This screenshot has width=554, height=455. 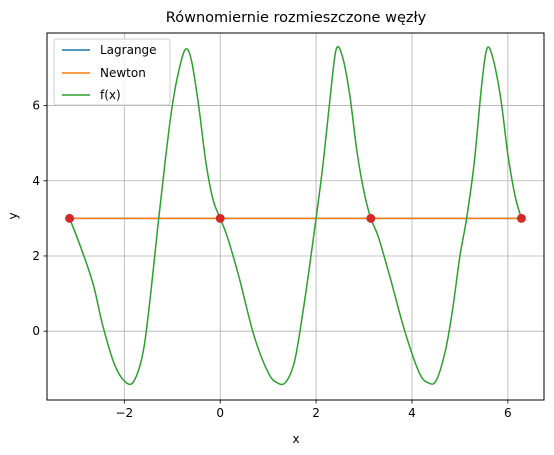 I want to click on y-tick-label: 4, so click(x=36, y=181).